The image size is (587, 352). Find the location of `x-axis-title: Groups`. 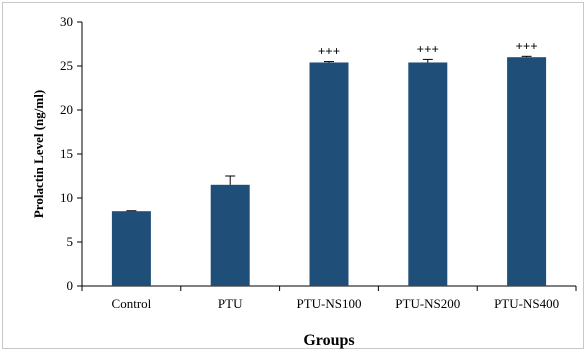

x-axis-title: Groups is located at coordinates (328, 340).